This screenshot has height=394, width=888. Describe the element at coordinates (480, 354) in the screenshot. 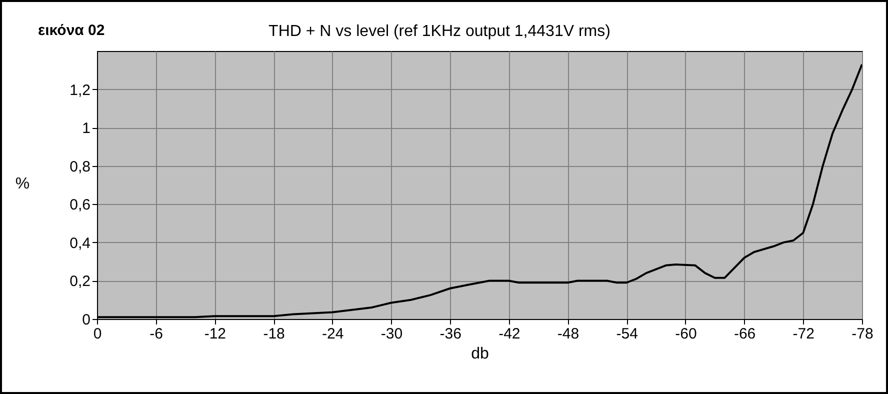

I see `x-axis-title: db` at that location.